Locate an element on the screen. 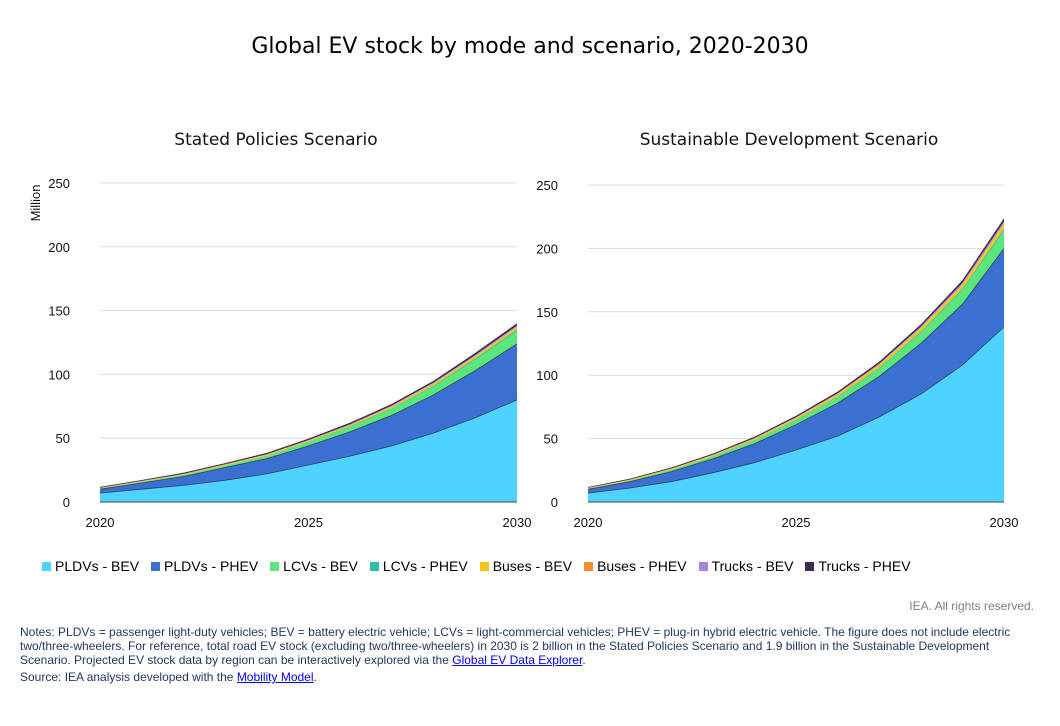 The width and height of the screenshot is (1060, 726). legend-label: LCVs - BEV is located at coordinates (320, 566).